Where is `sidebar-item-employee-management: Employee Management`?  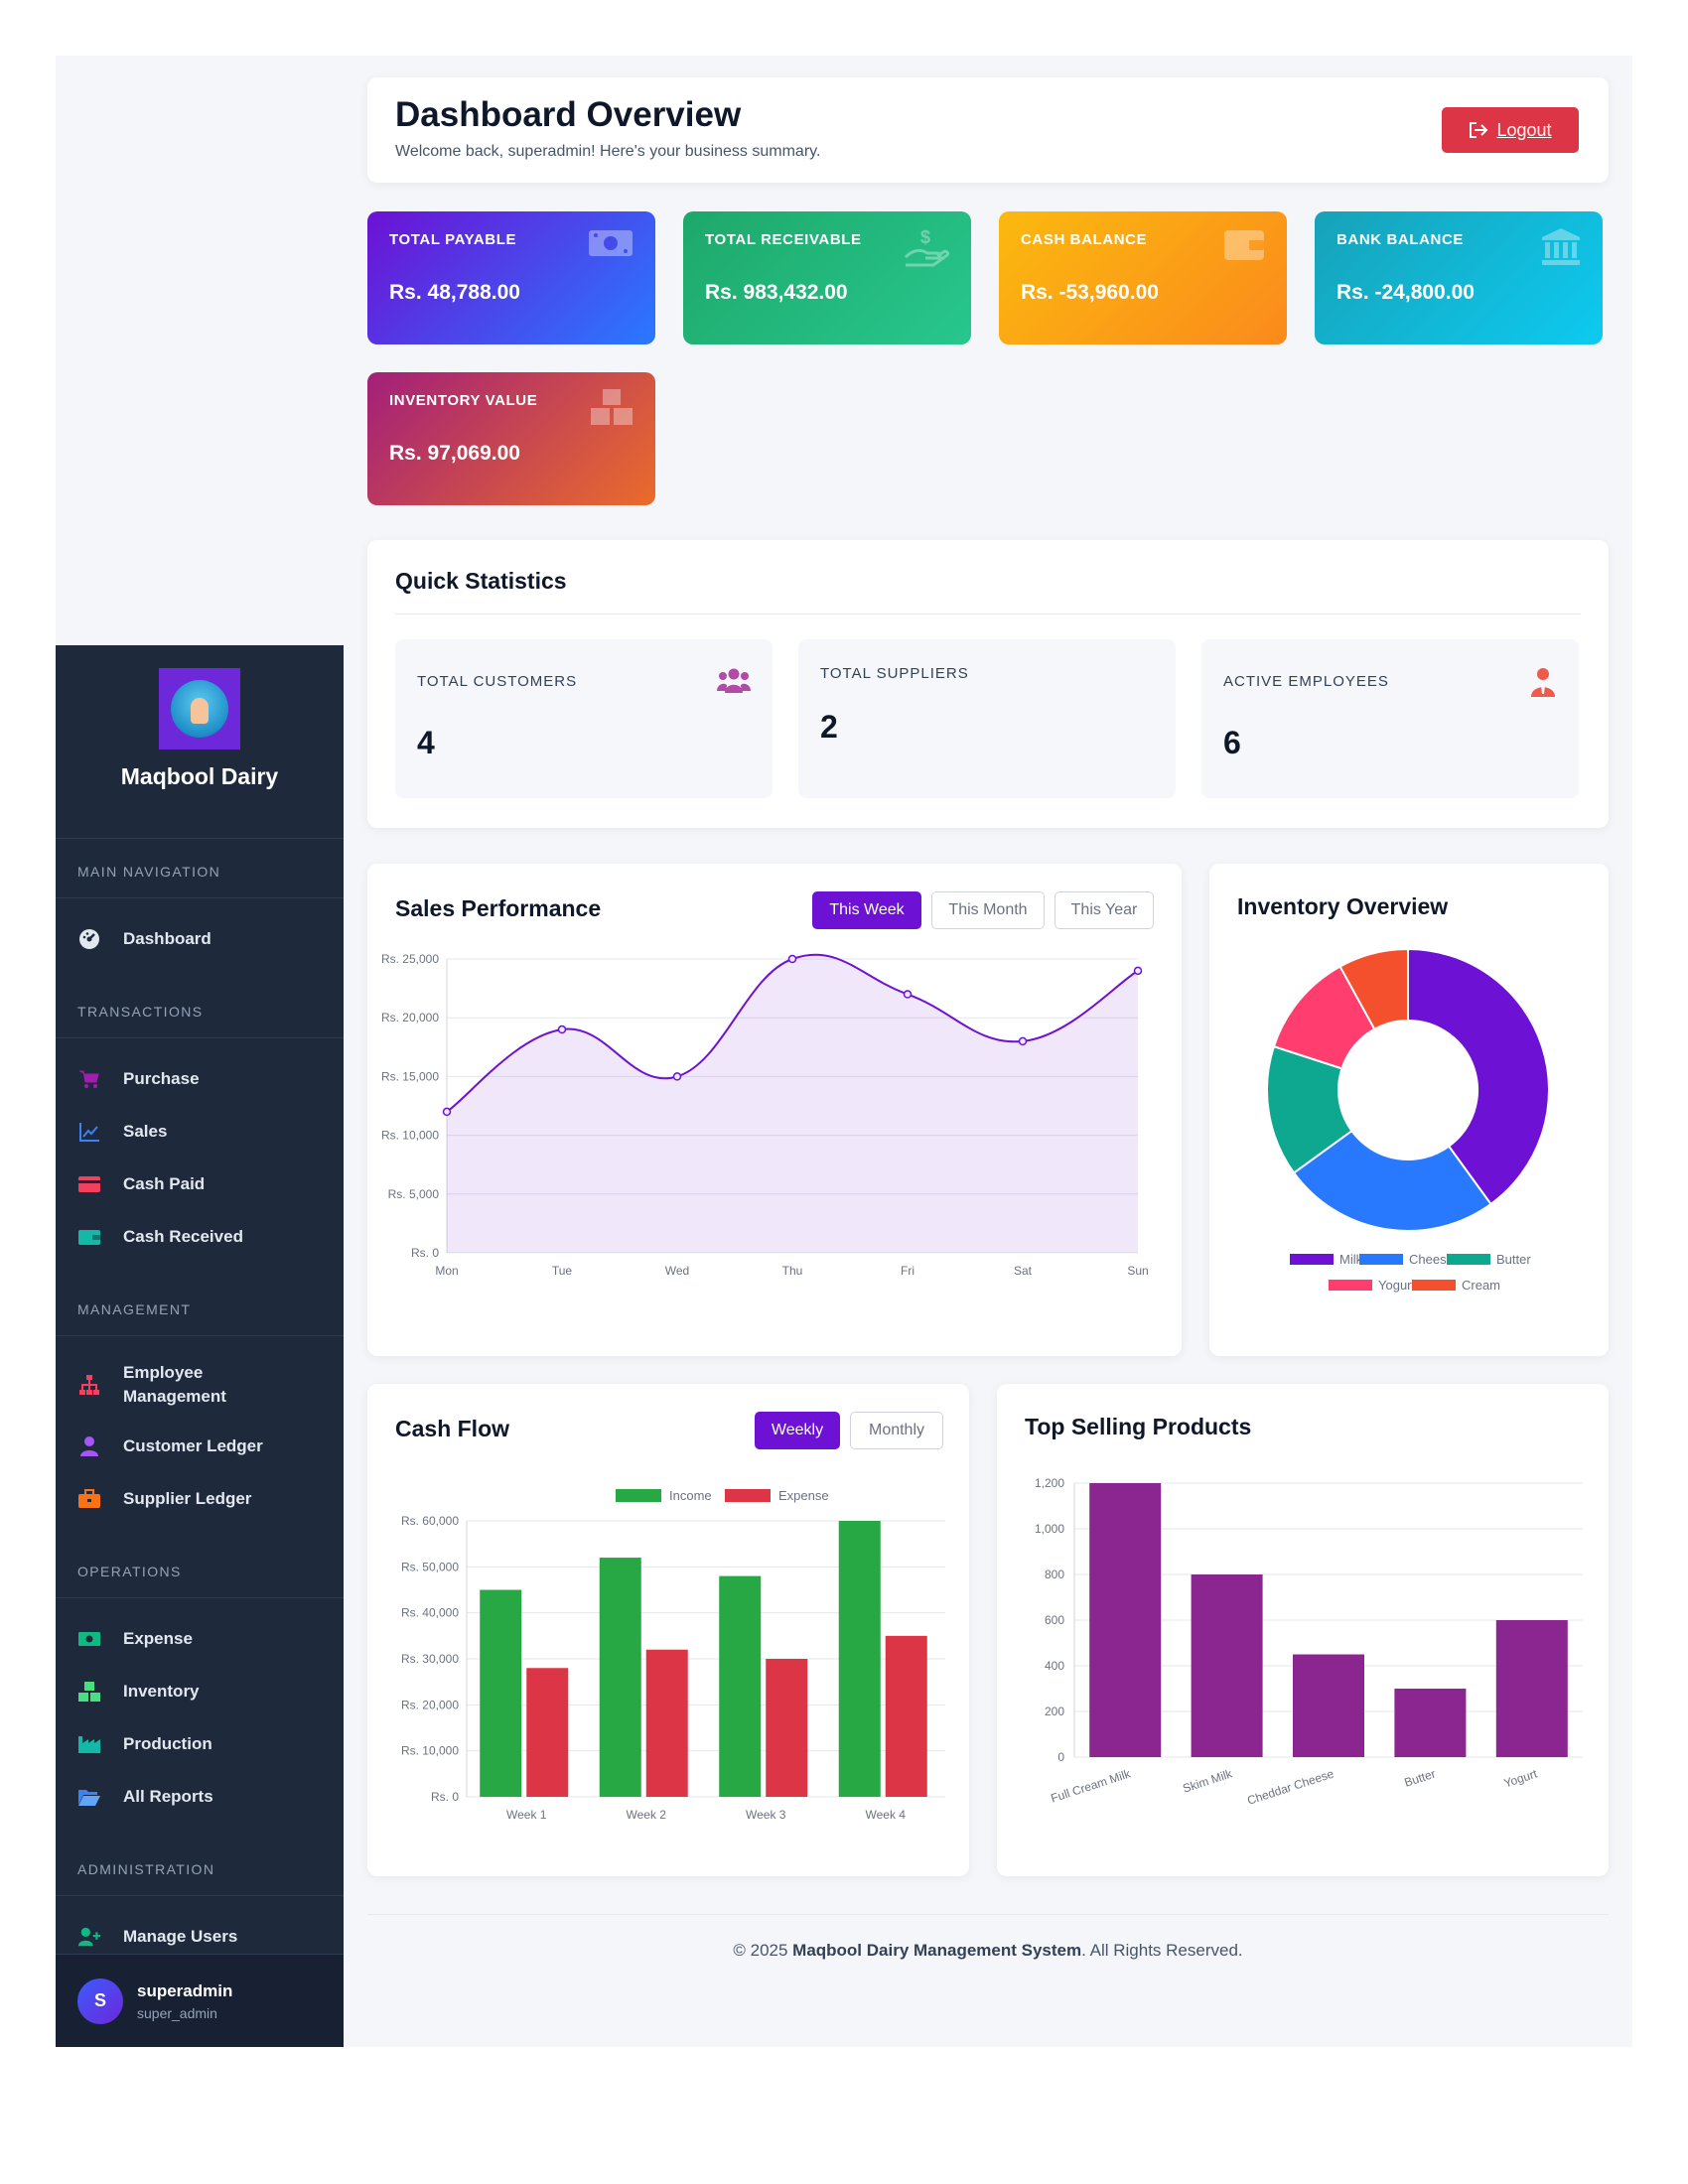
sidebar-item-employee-management: Employee Management is located at coordinates (200, 1385).